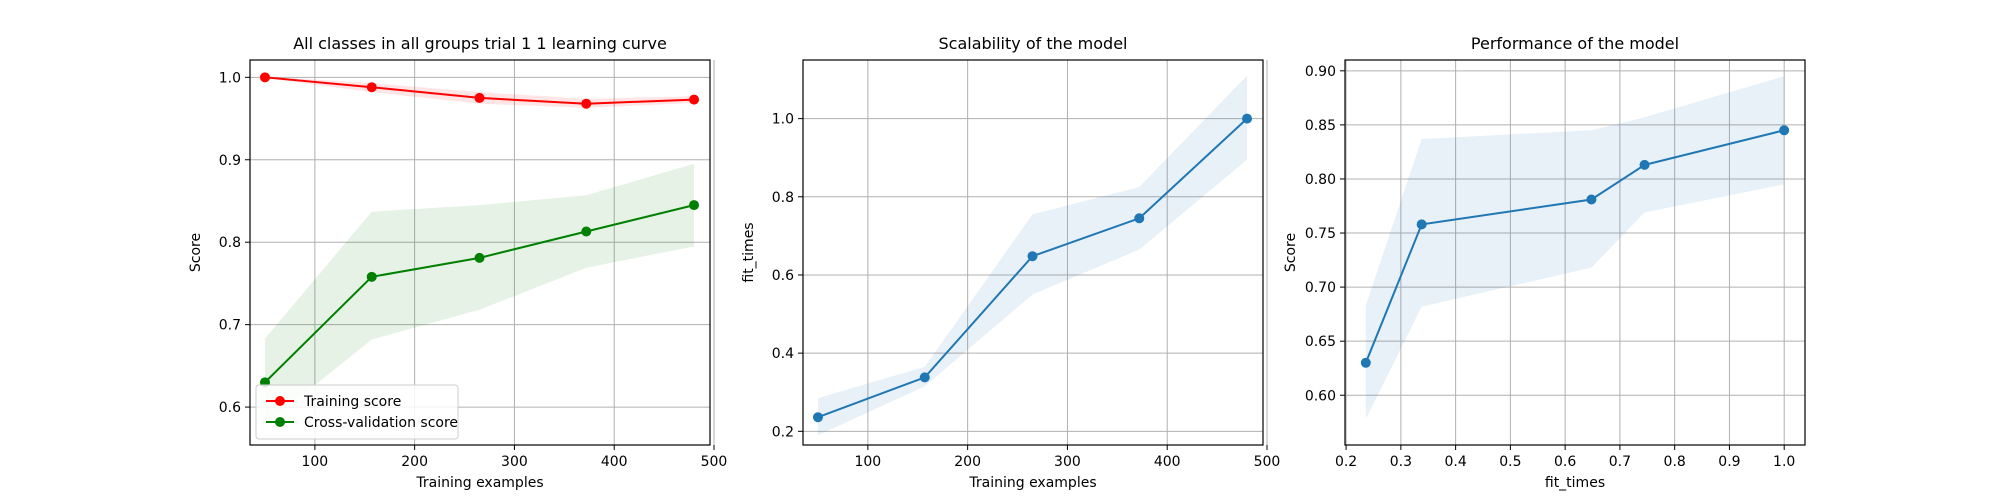 The height and width of the screenshot is (500, 2000). Describe the element at coordinates (1033, 43) in the screenshot. I see `chart-title: Scalability of the model` at that location.